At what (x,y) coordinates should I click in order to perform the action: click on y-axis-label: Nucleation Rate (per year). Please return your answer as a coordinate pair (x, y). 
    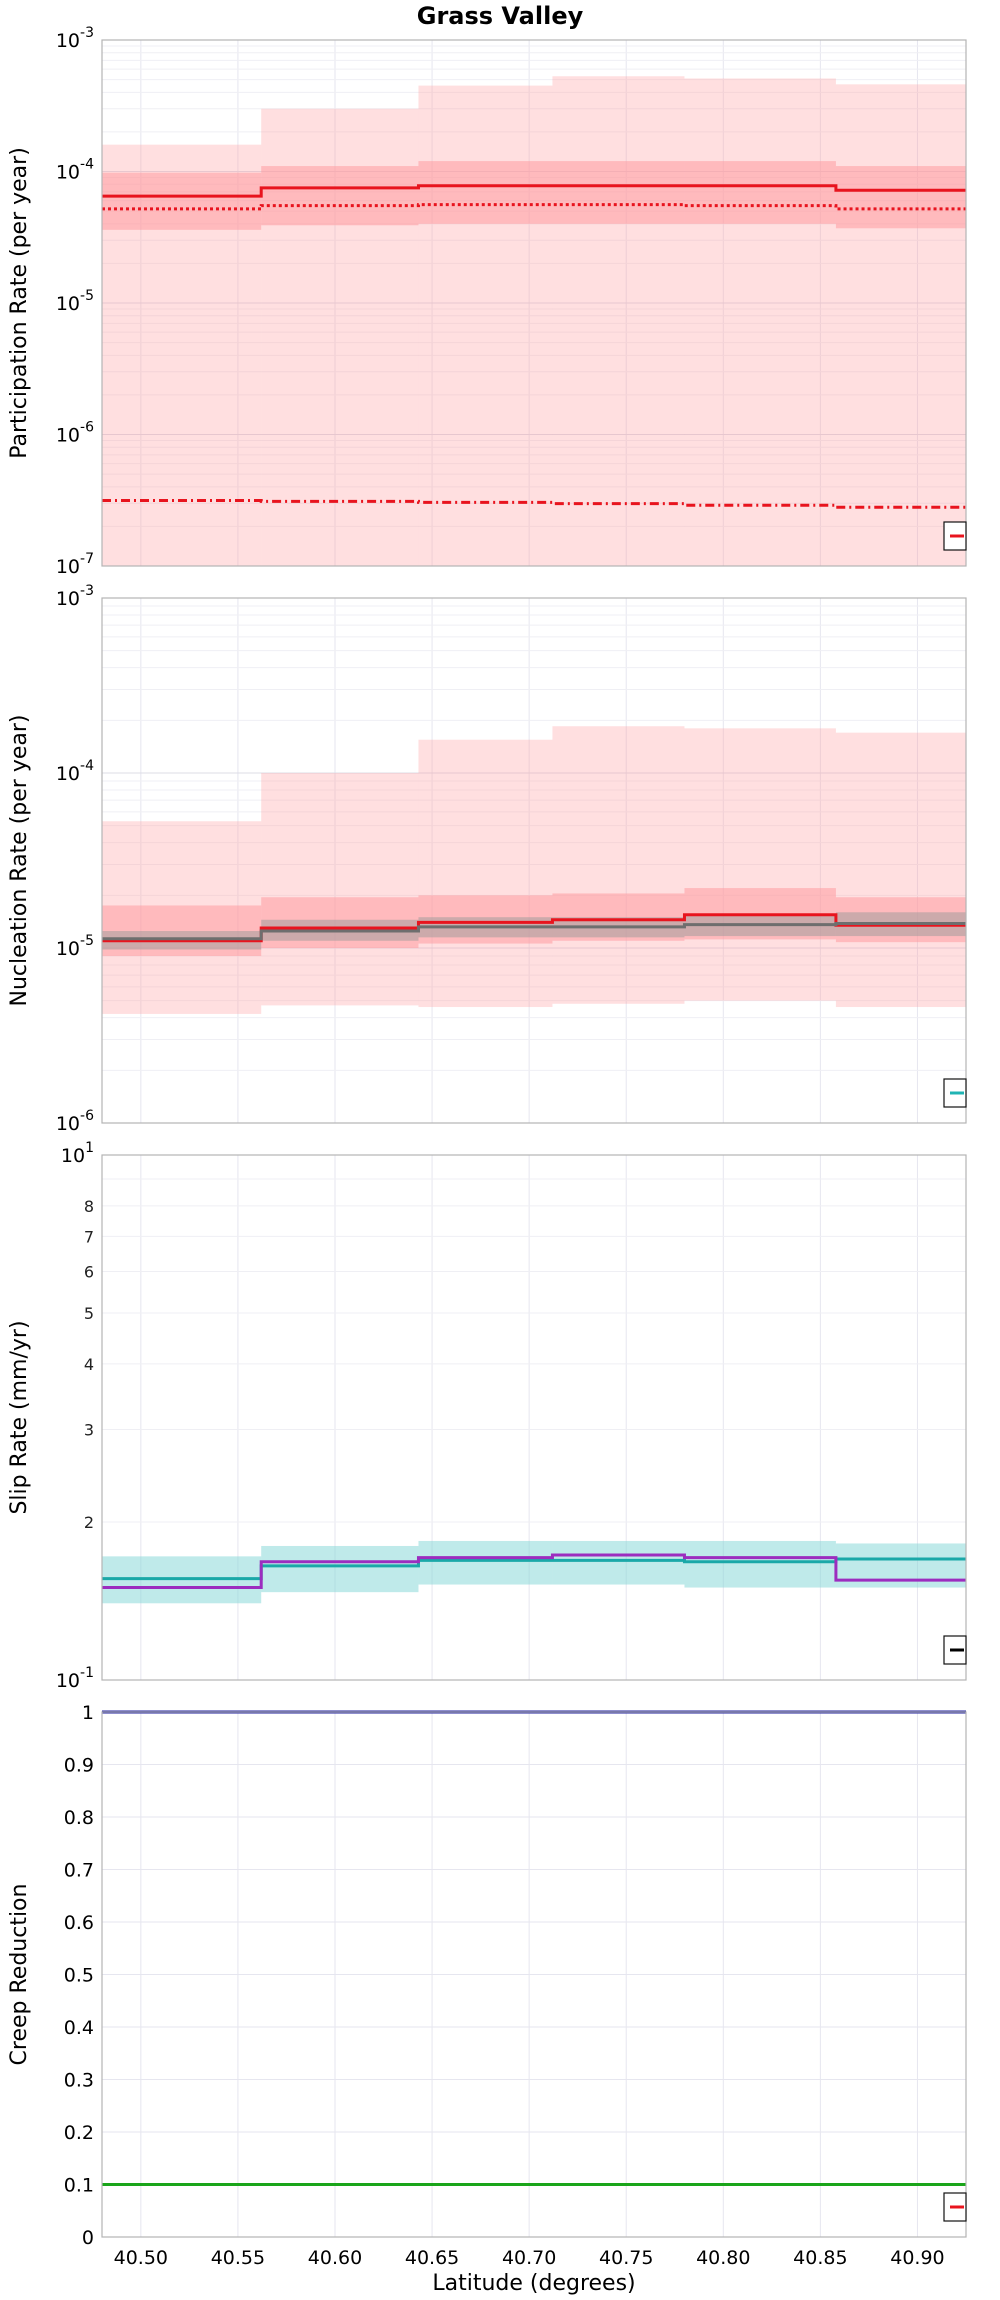
    Looking at the image, I should click on (19, 861).